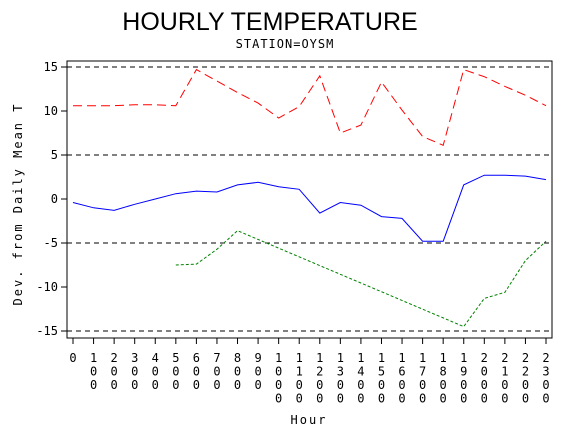 The height and width of the screenshot is (430, 570). What do you see at coordinates (54, 155) in the screenshot?
I see `y-tick-label-4: 5` at bounding box center [54, 155].